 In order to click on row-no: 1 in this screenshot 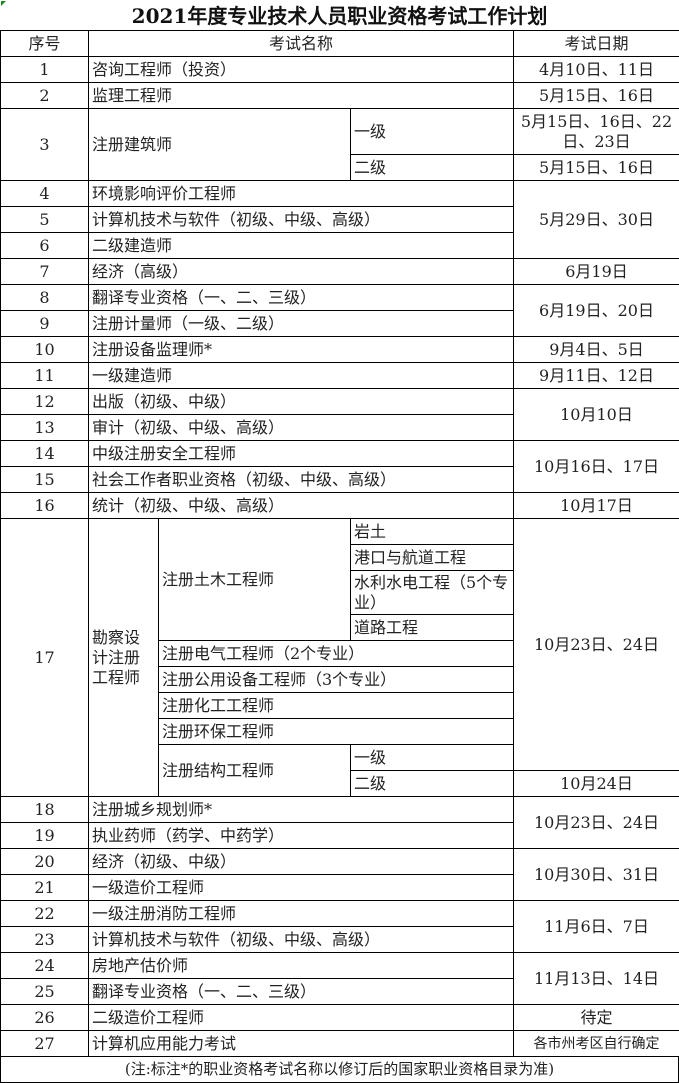, I will do `click(44, 69)`.